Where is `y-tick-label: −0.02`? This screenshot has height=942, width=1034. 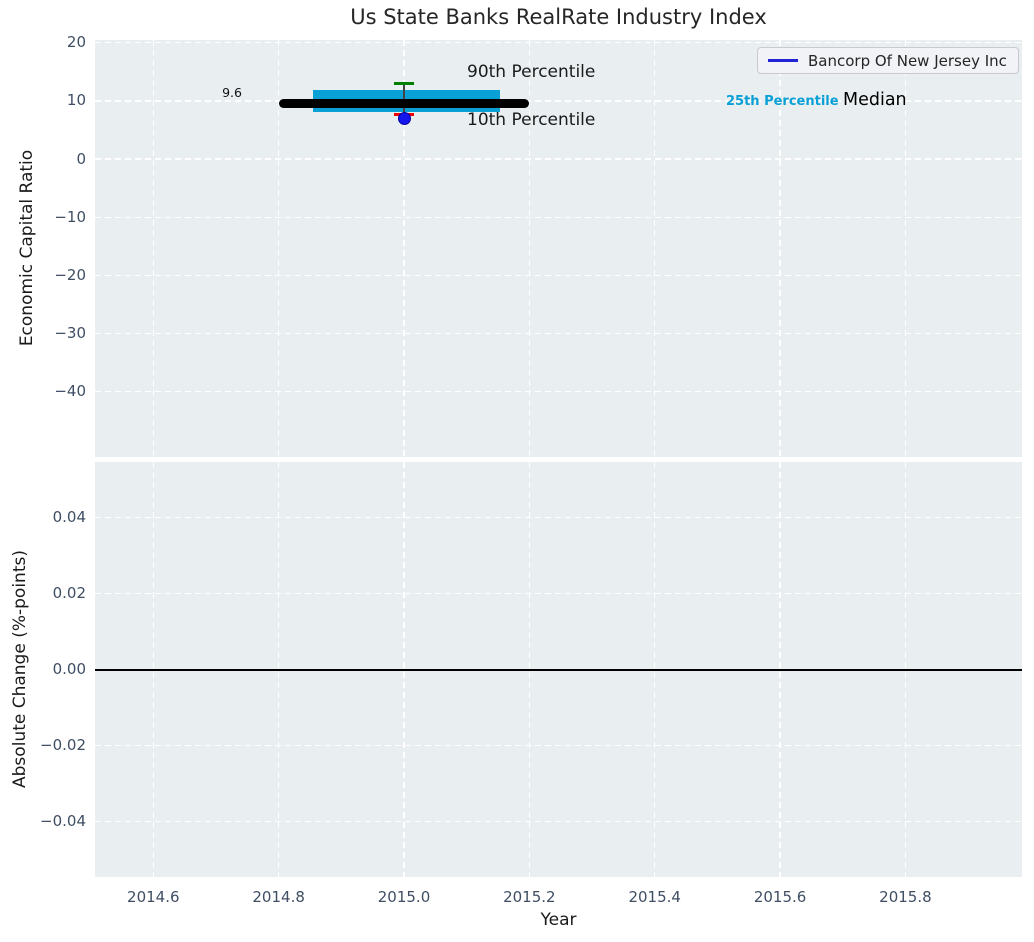 y-tick-label: −0.02 is located at coordinates (63, 744).